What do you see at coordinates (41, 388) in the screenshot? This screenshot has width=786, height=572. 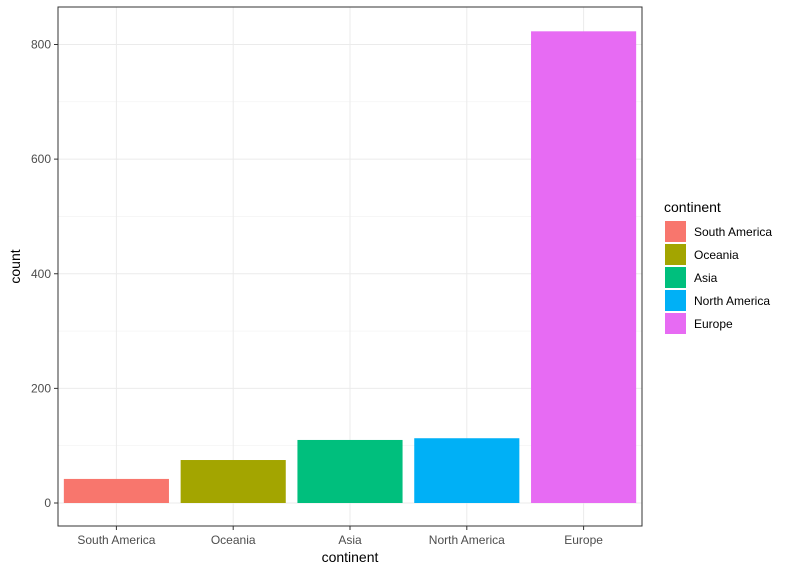 I see `y-tick-label: 200` at bounding box center [41, 388].